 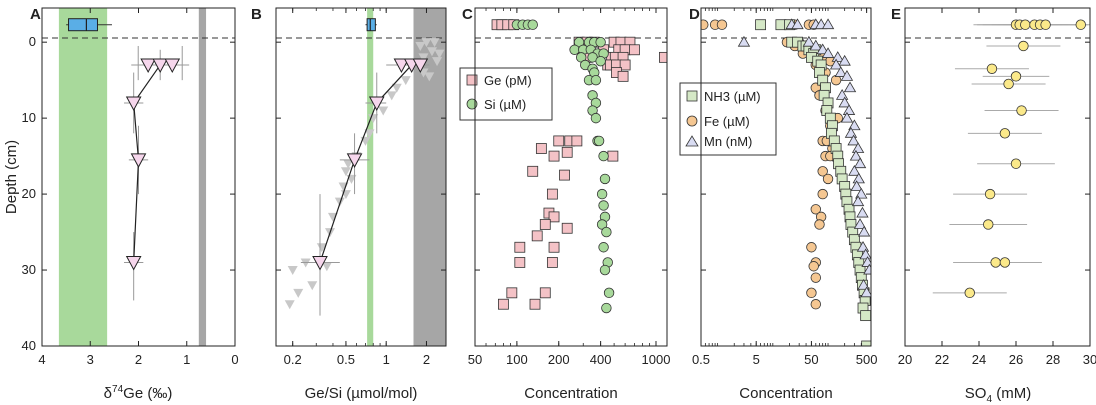 What do you see at coordinates (506, 94) in the screenshot?
I see `panel-c-legend: Ge (pM) Si (µM)` at bounding box center [506, 94].